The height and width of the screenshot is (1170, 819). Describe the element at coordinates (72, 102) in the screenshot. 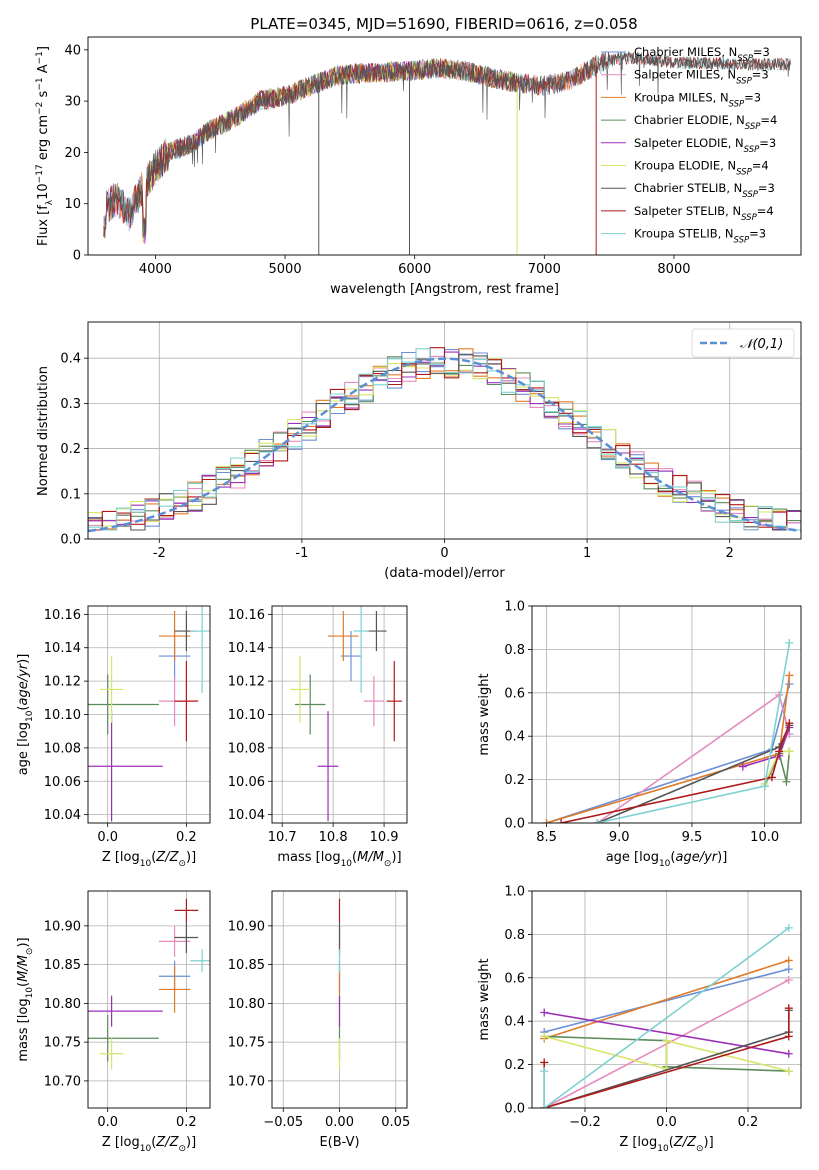

I see `y-tick-label: 30` at that location.